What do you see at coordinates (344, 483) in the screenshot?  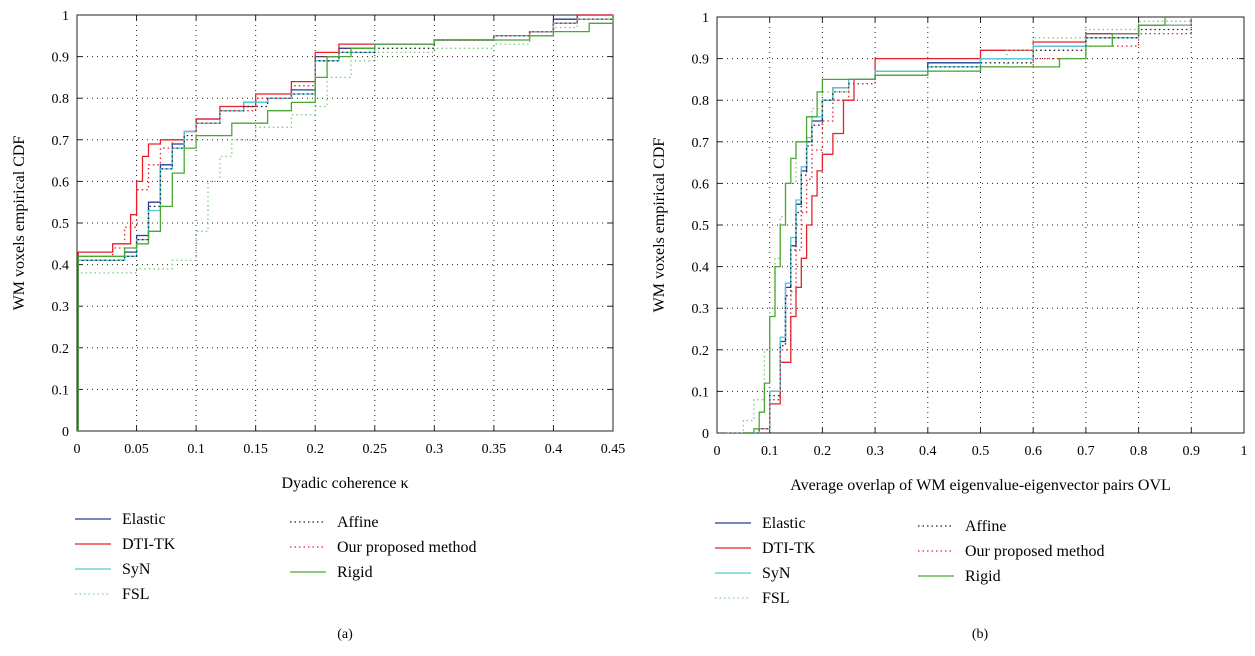 I see `x-axis-label: Dyadic coherence κ` at bounding box center [344, 483].